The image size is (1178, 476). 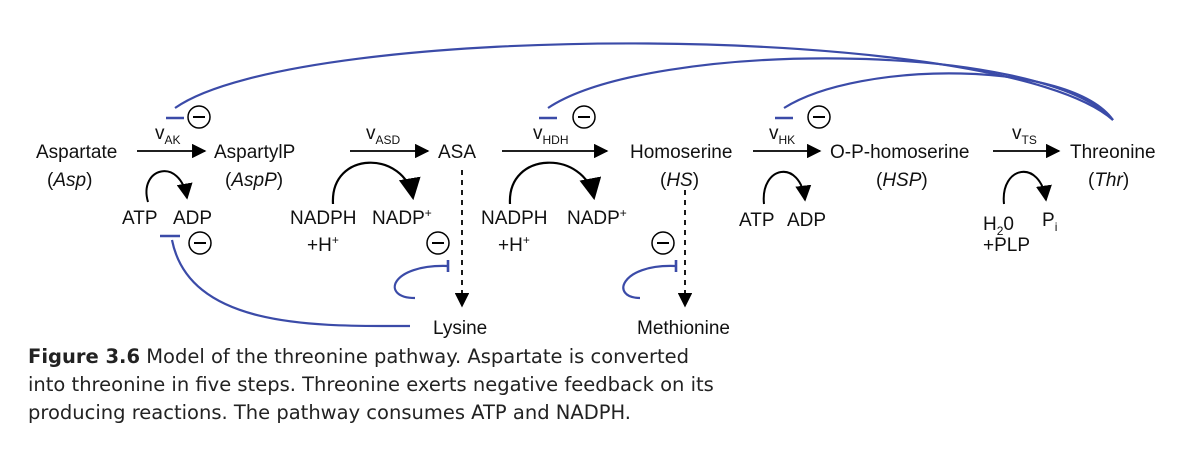 What do you see at coordinates (757, 220) in the screenshot?
I see `atp-label-hk: ATP` at bounding box center [757, 220].